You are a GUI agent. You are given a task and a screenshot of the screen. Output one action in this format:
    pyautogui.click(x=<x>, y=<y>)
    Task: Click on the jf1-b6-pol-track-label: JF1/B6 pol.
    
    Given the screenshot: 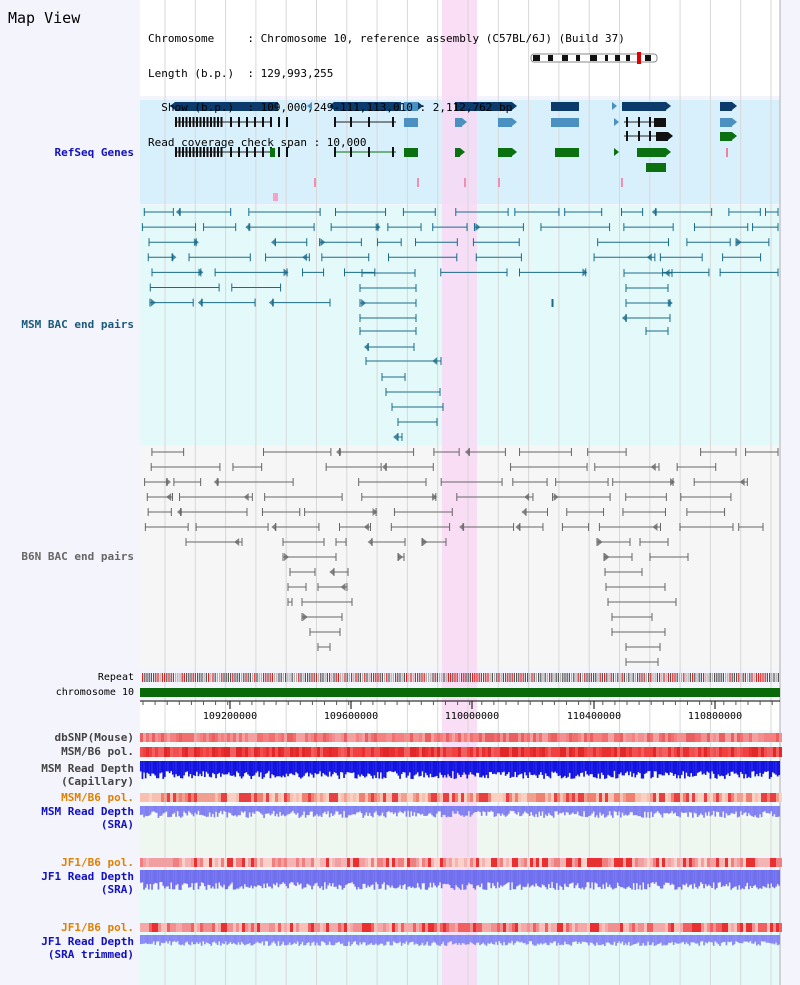 What is the action you would take?
    pyautogui.click(x=97, y=862)
    